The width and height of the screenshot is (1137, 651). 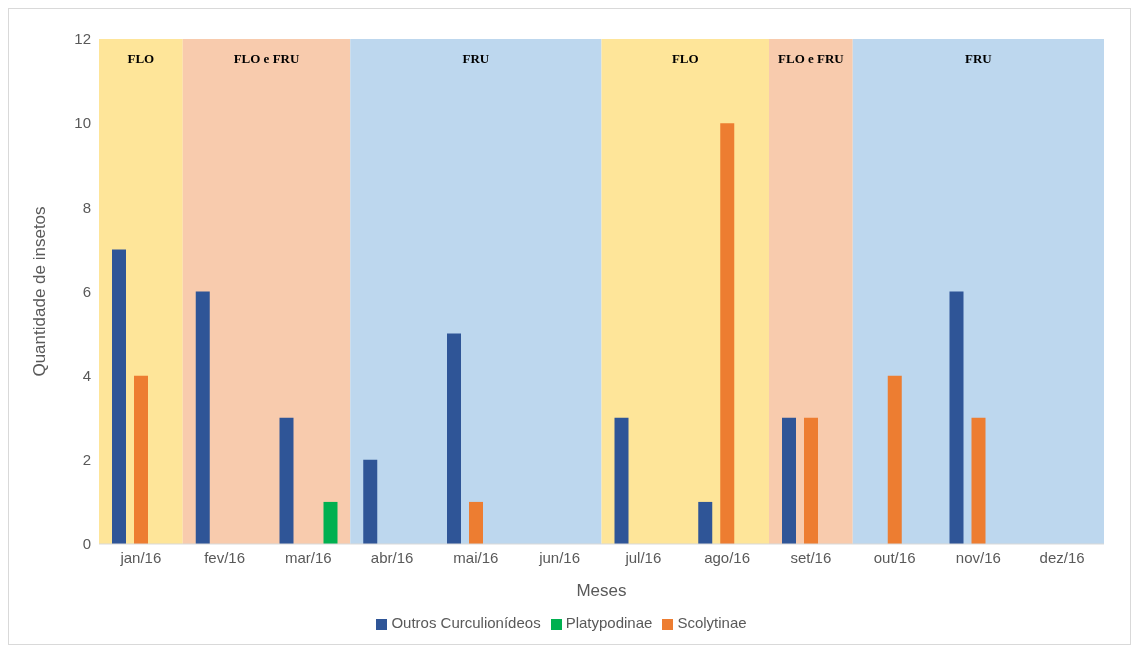 What do you see at coordinates (476, 557) in the screenshot?
I see `x-tick-label: mai/16` at bounding box center [476, 557].